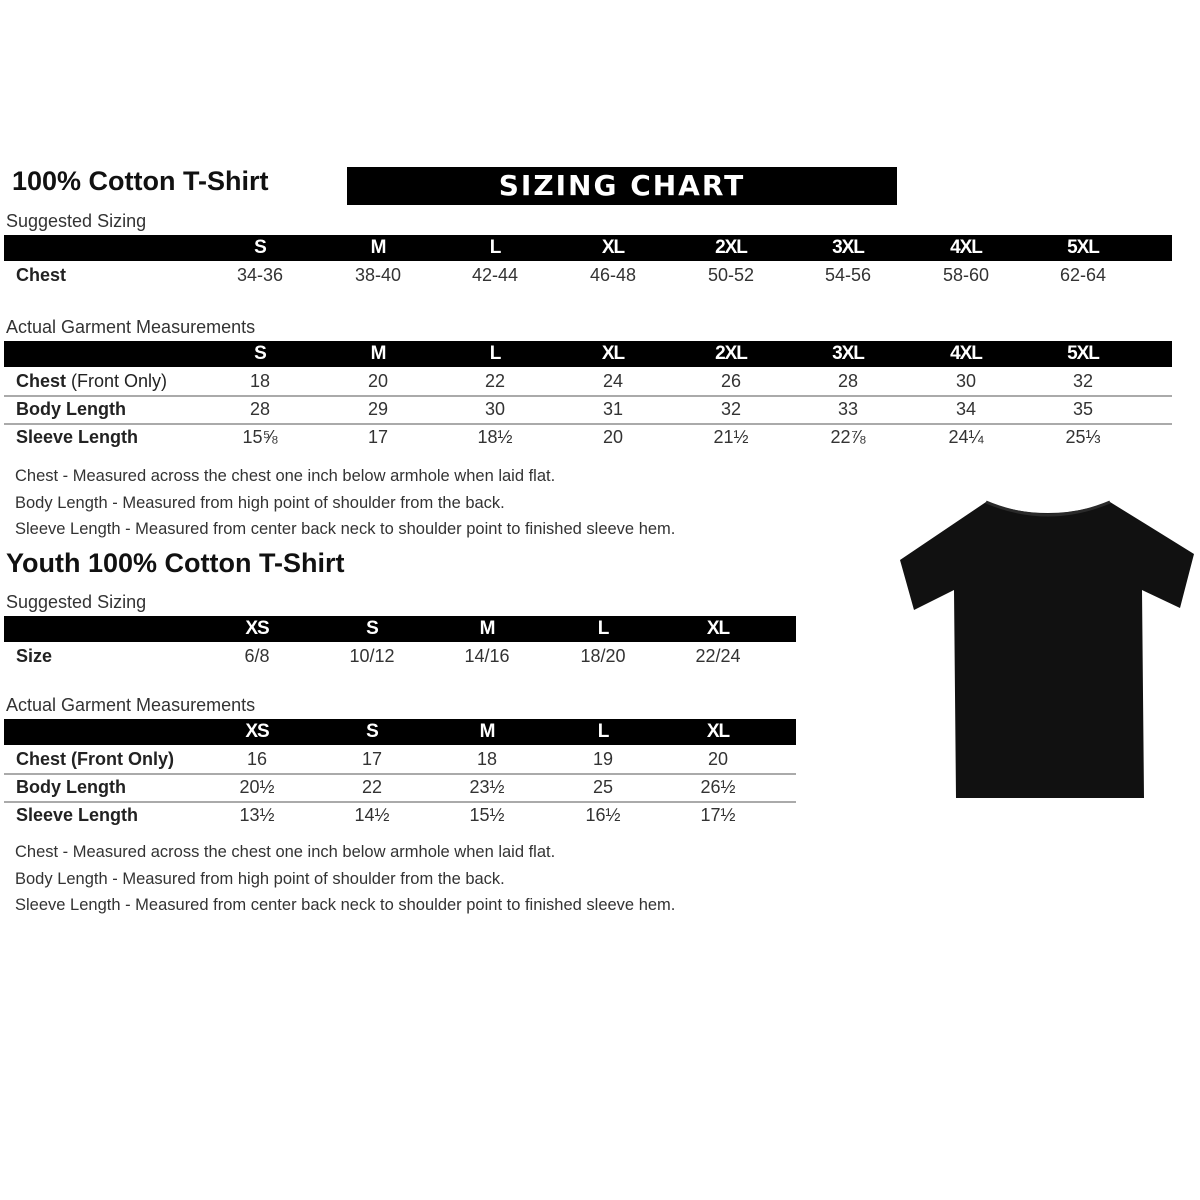 This screenshot has width=1200, height=1200. What do you see at coordinates (260, 437) in the screenshot?
I see `table-cell: 15⅝` at bounding box center [260, 437].